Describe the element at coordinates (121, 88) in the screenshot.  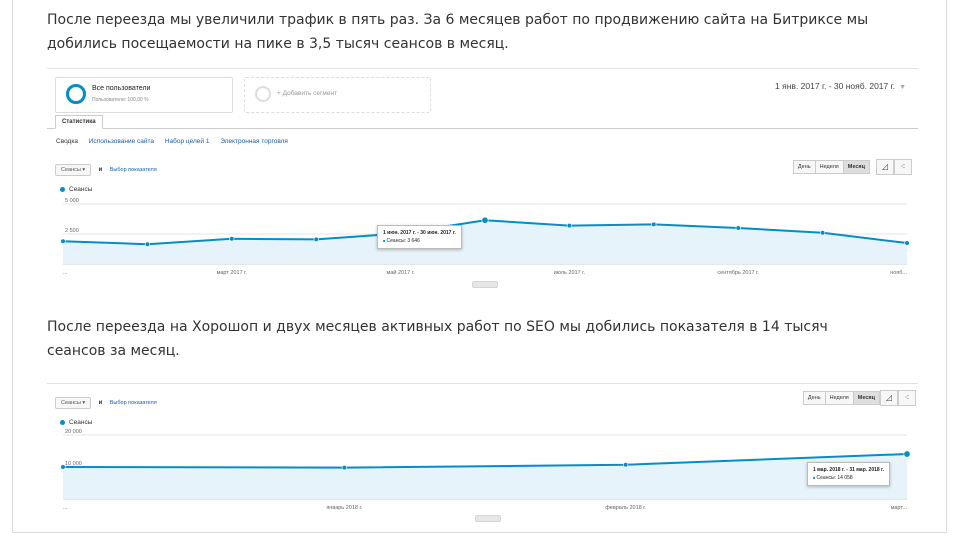
I see `segment-title: Все пользователи` at that location.